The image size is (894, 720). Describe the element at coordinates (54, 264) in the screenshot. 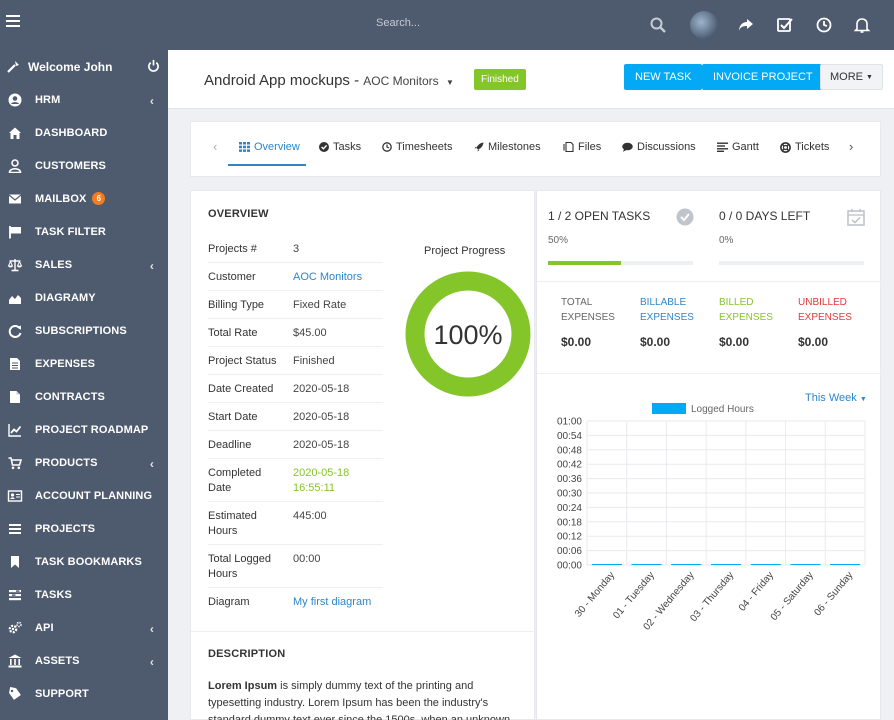

I see `sidebar-item-label: SALES` at that location.